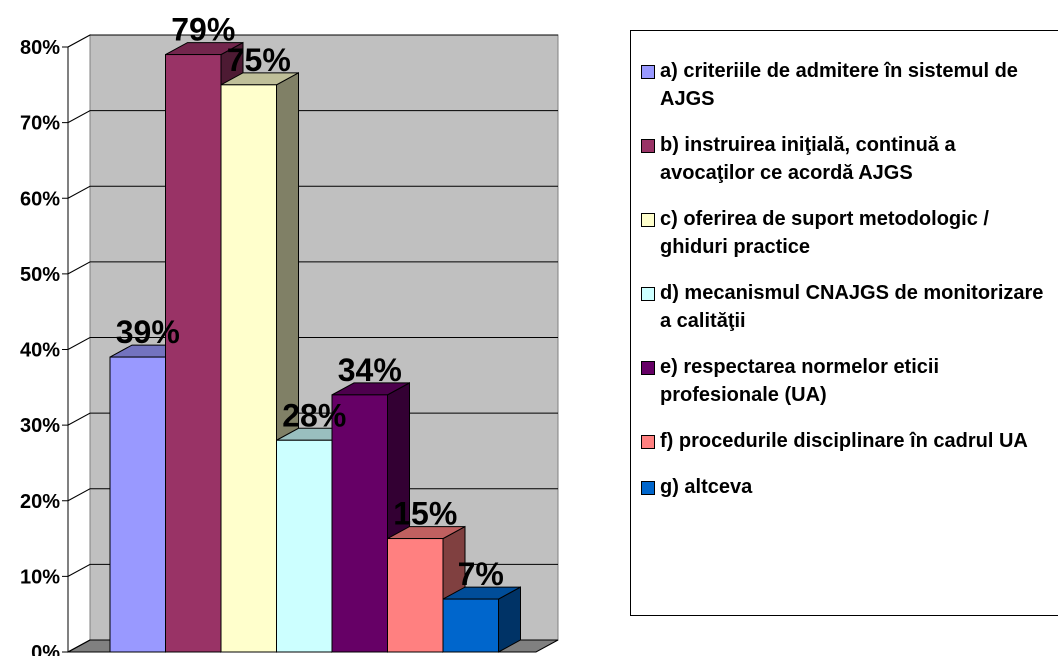  I want to click on y-tick-label: 70%, so click(40, 124).